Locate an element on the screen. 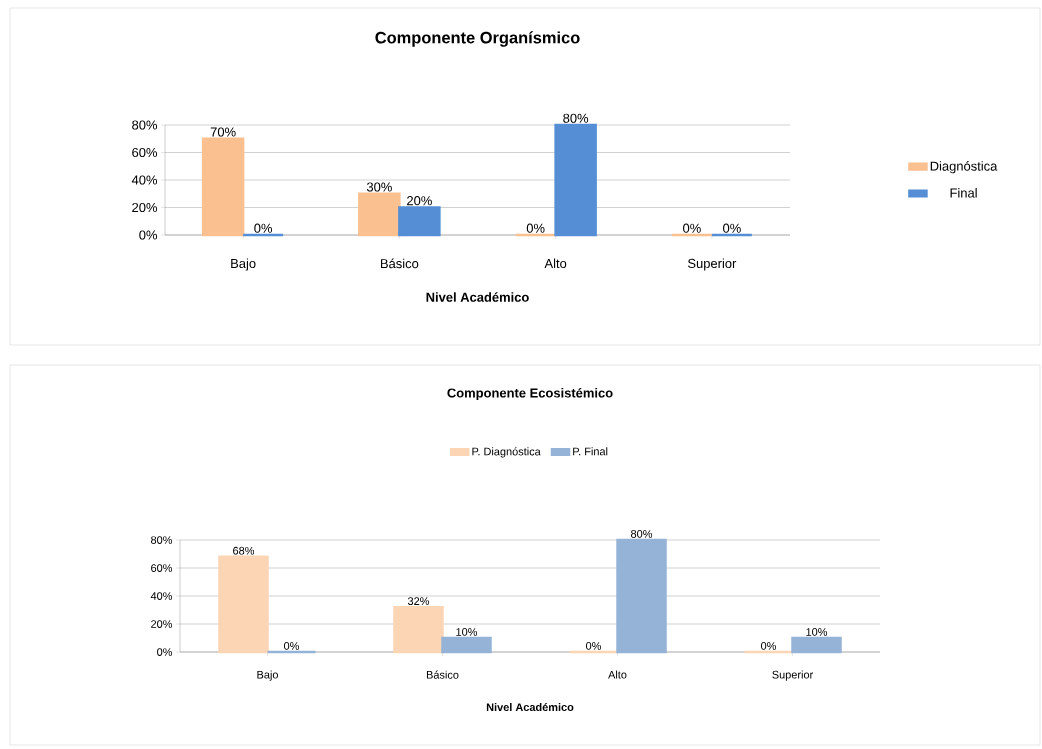 This screenshot has height=749, width=1042. legend-label: Final is located at coordinates (963, 193).